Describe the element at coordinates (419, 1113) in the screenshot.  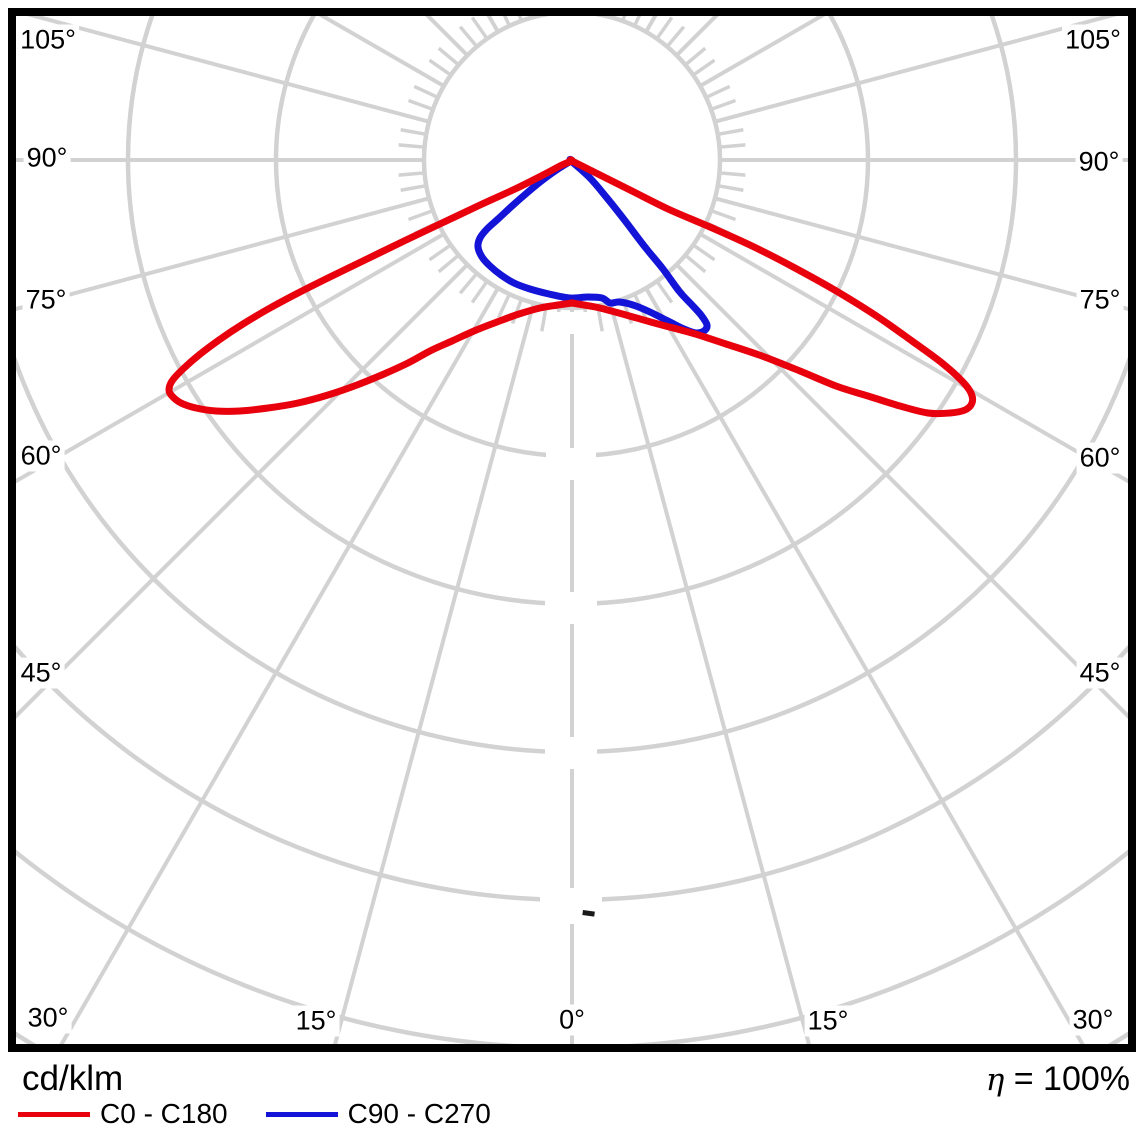
I see `legend-label-c90-c270: C90 - C270` at that location.